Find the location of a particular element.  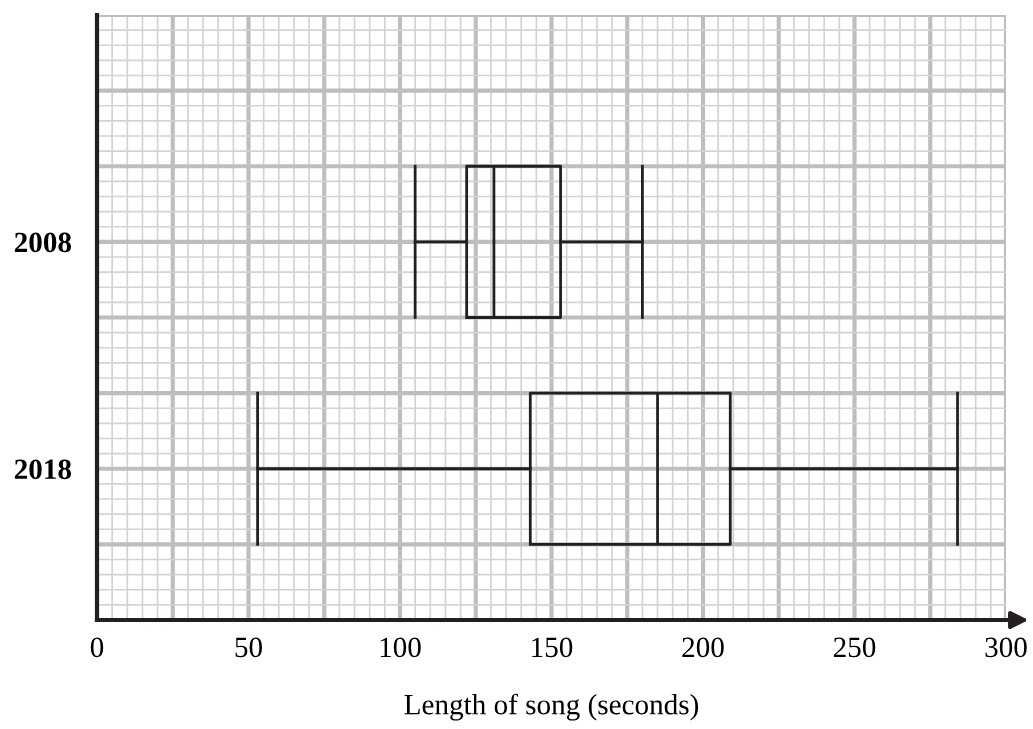

y-tick-label: 2018 is located at coordinates (43, 469).